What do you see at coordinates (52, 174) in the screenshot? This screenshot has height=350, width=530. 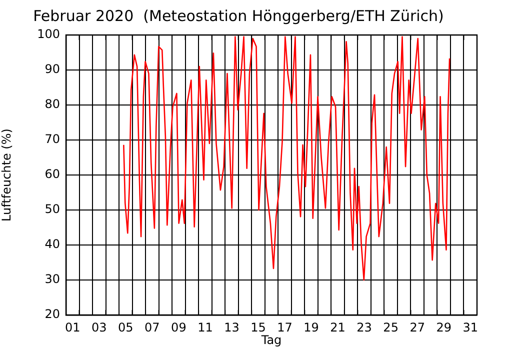 I see `y-tick-label: 60` at bounding box center [52, 174].